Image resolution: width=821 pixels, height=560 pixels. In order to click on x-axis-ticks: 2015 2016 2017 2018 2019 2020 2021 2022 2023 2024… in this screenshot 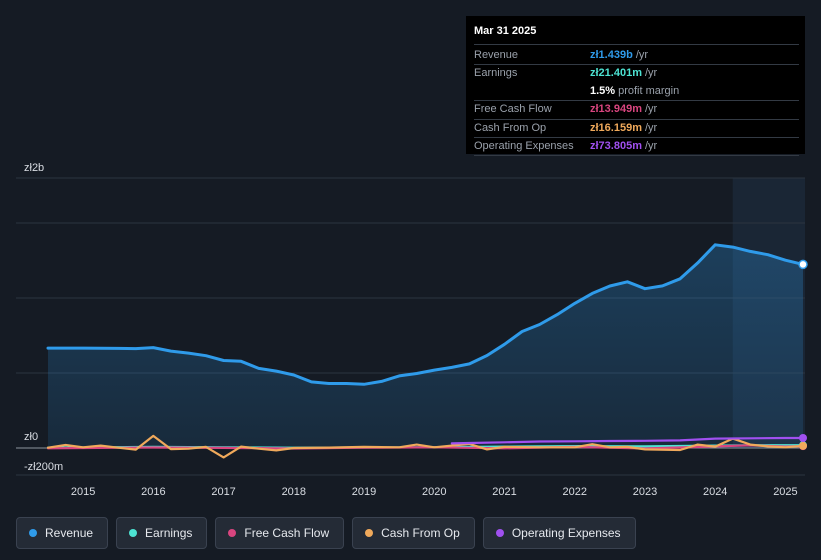, I will do `click(434, 492)`.